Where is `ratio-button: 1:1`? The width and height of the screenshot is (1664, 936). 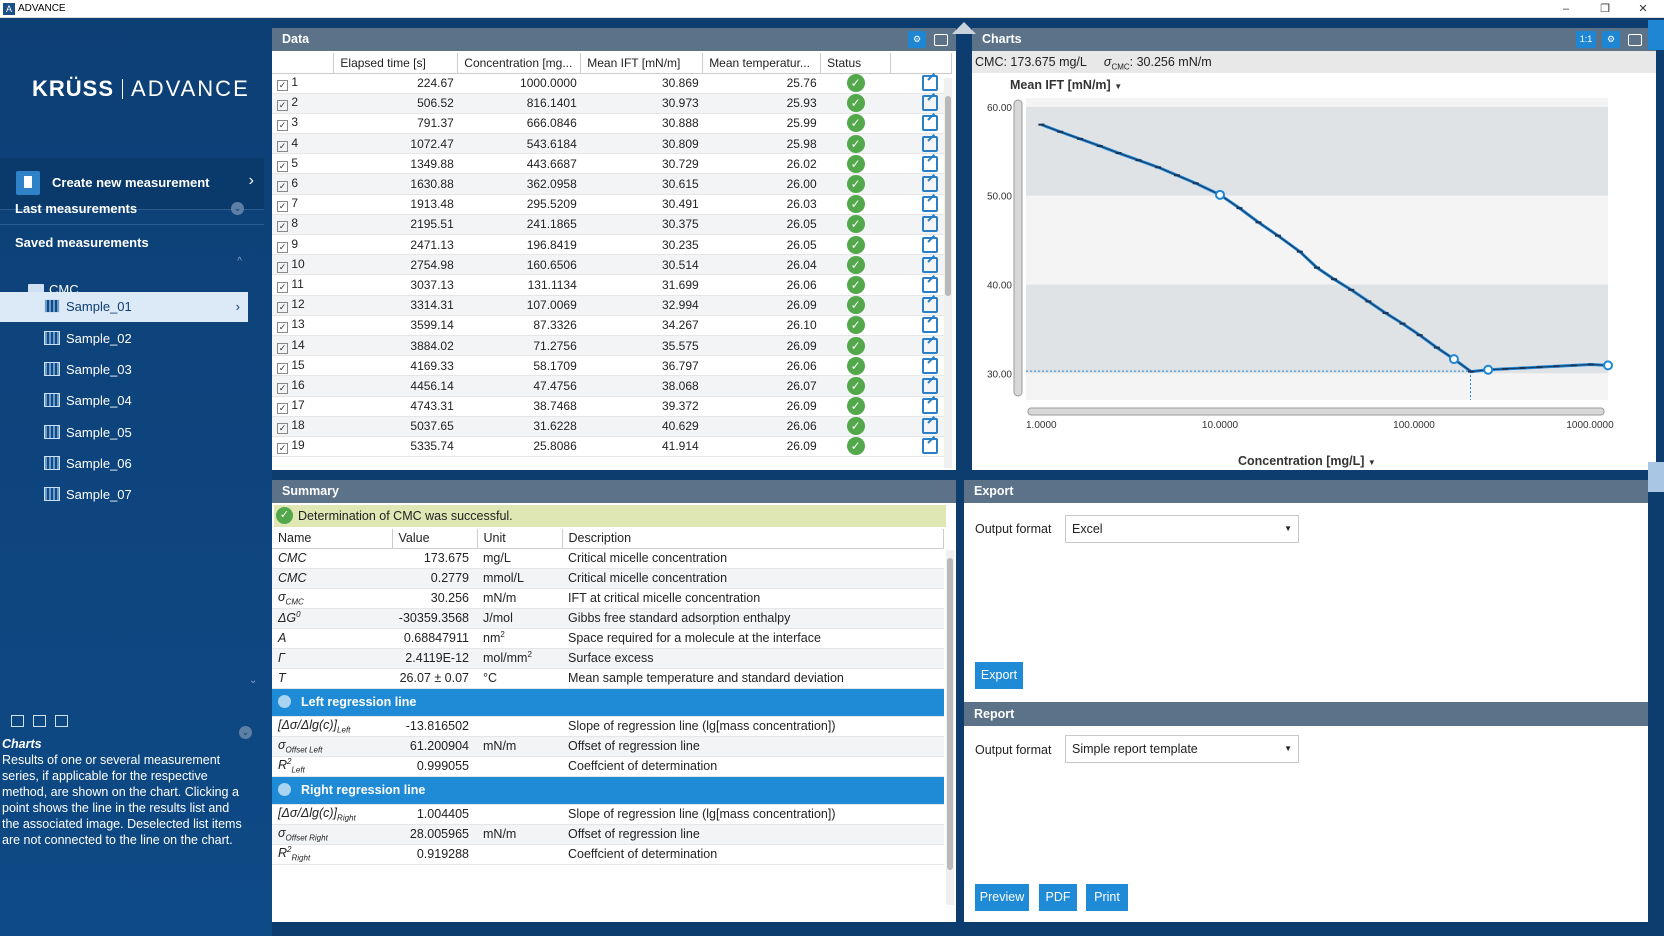
ratio-button: 1:1 is located at coordinates (1586, 39).